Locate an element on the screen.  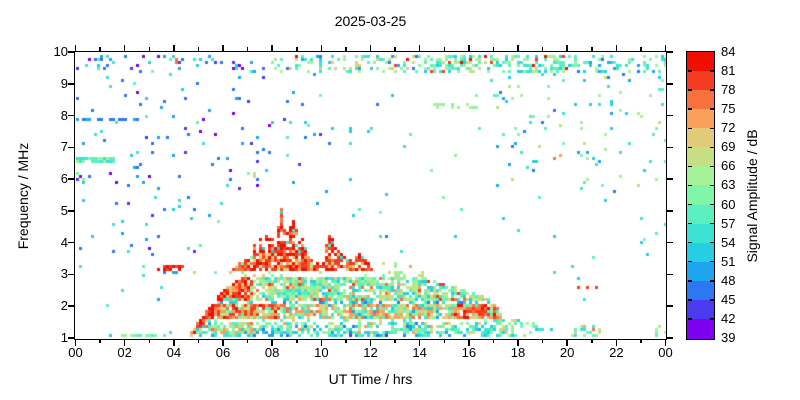
colorbar-tick-label: 48 is located at coordinates (728, 280).